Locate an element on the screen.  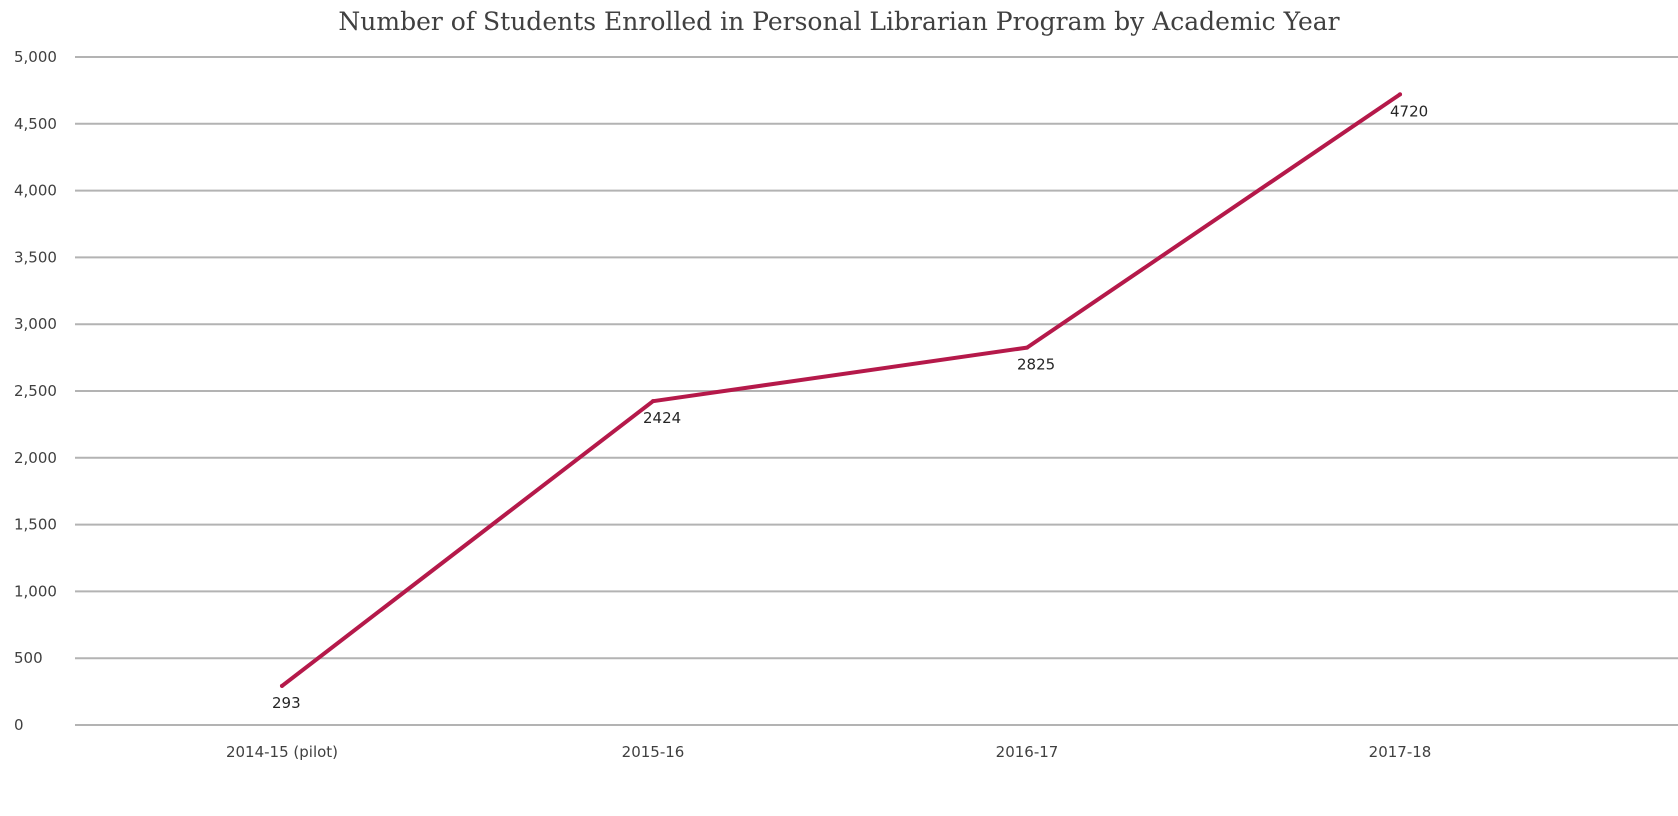
y-tick-label: 4,000 is located at coordinates (35, 191).